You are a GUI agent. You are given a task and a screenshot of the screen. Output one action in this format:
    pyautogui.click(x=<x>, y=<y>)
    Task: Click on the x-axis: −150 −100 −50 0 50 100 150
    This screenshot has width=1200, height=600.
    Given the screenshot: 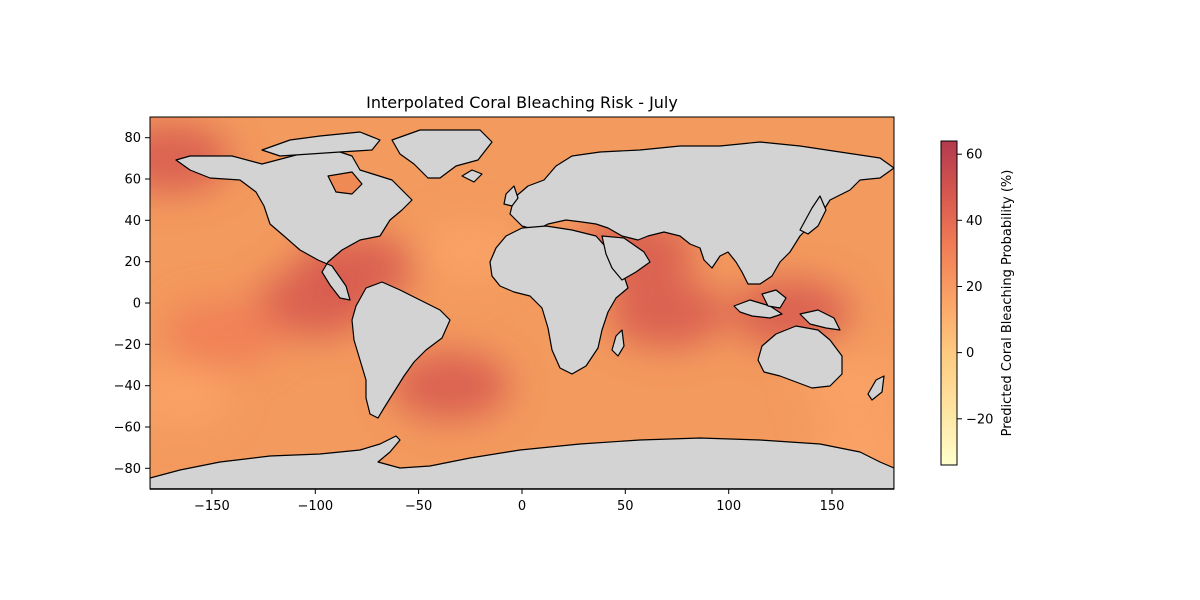 What is the action you would take?
    pyautogui.click(x=519, y=501)
    